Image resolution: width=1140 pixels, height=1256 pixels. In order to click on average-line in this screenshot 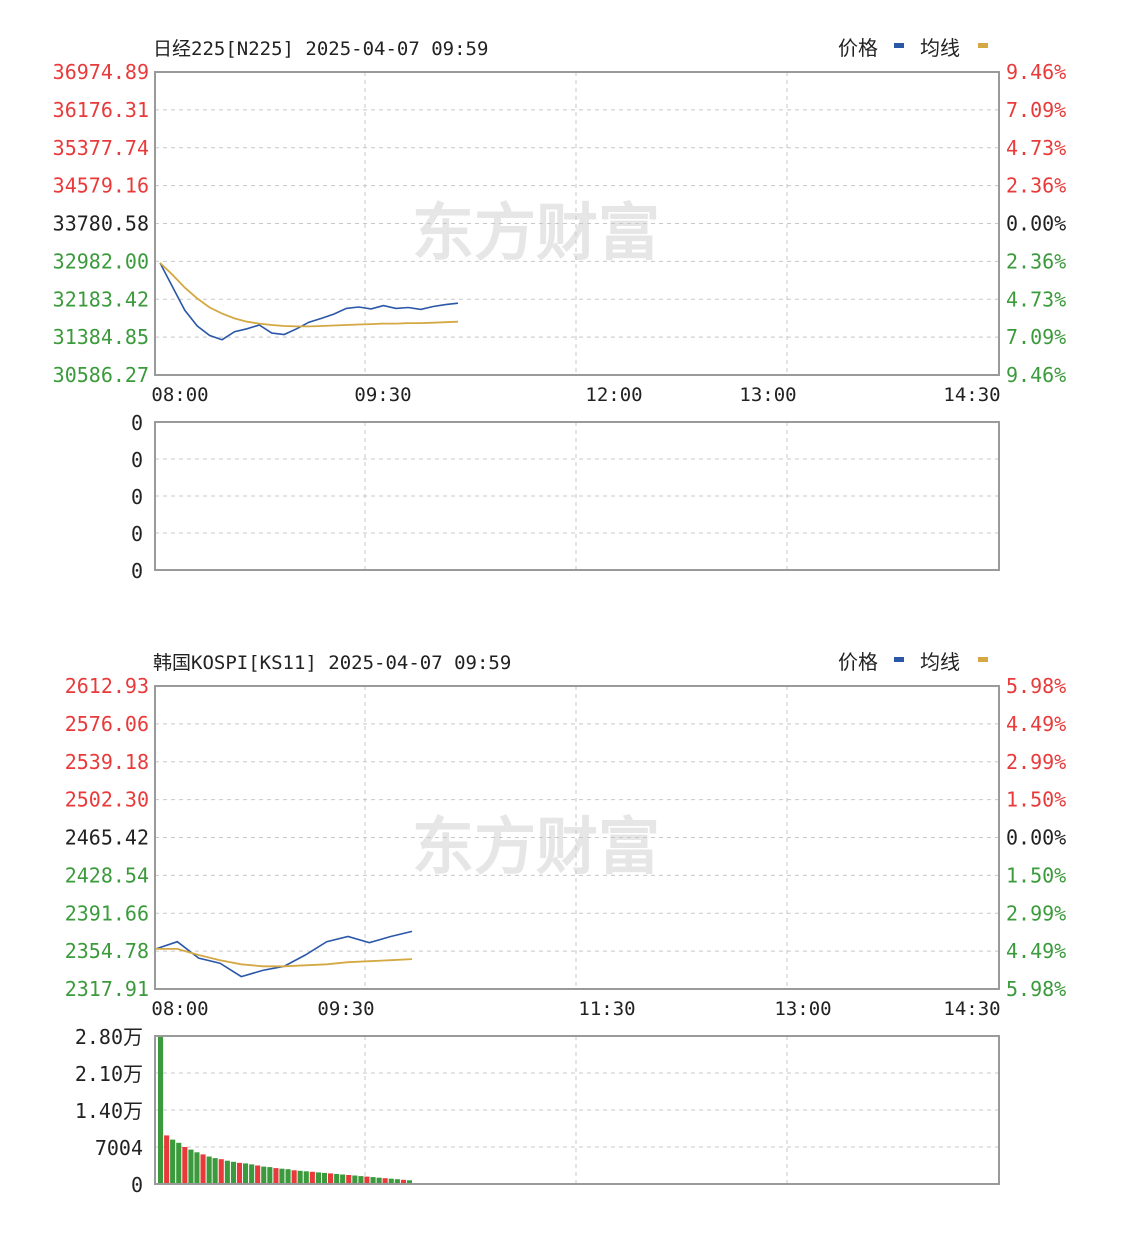, I will do `click(284, 958)`.